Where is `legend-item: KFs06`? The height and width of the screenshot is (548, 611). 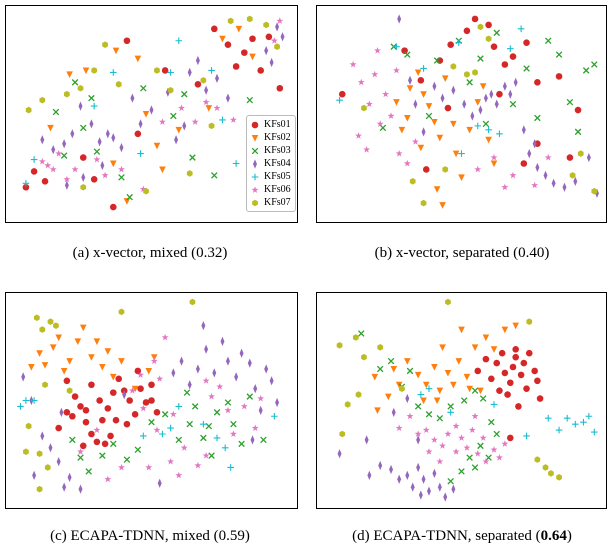 legend-item: KFs06 is located at coordinates (270, 189).